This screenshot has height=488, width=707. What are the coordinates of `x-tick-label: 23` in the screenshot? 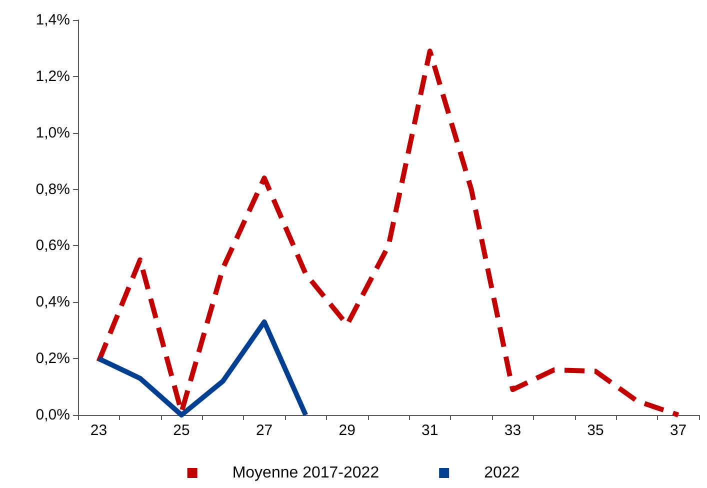 It's located at (99, 430).